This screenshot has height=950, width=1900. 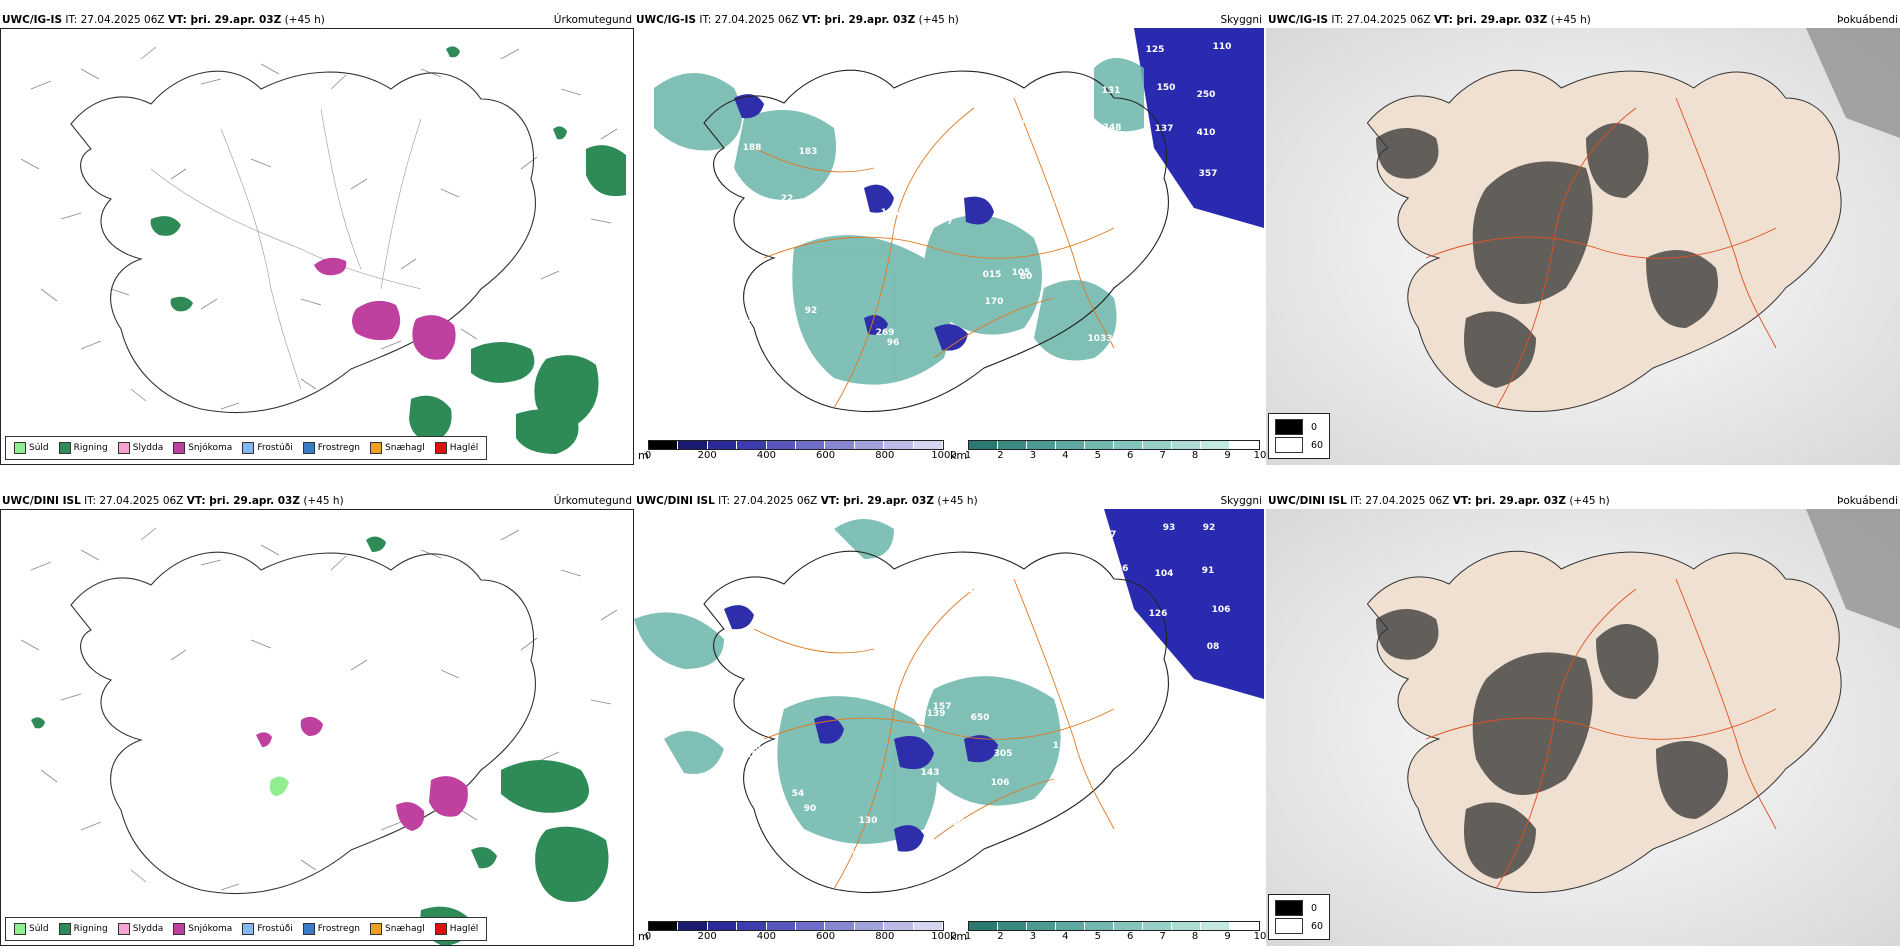 I want to click on visibility-label: 154, so click(x=834, y=188).